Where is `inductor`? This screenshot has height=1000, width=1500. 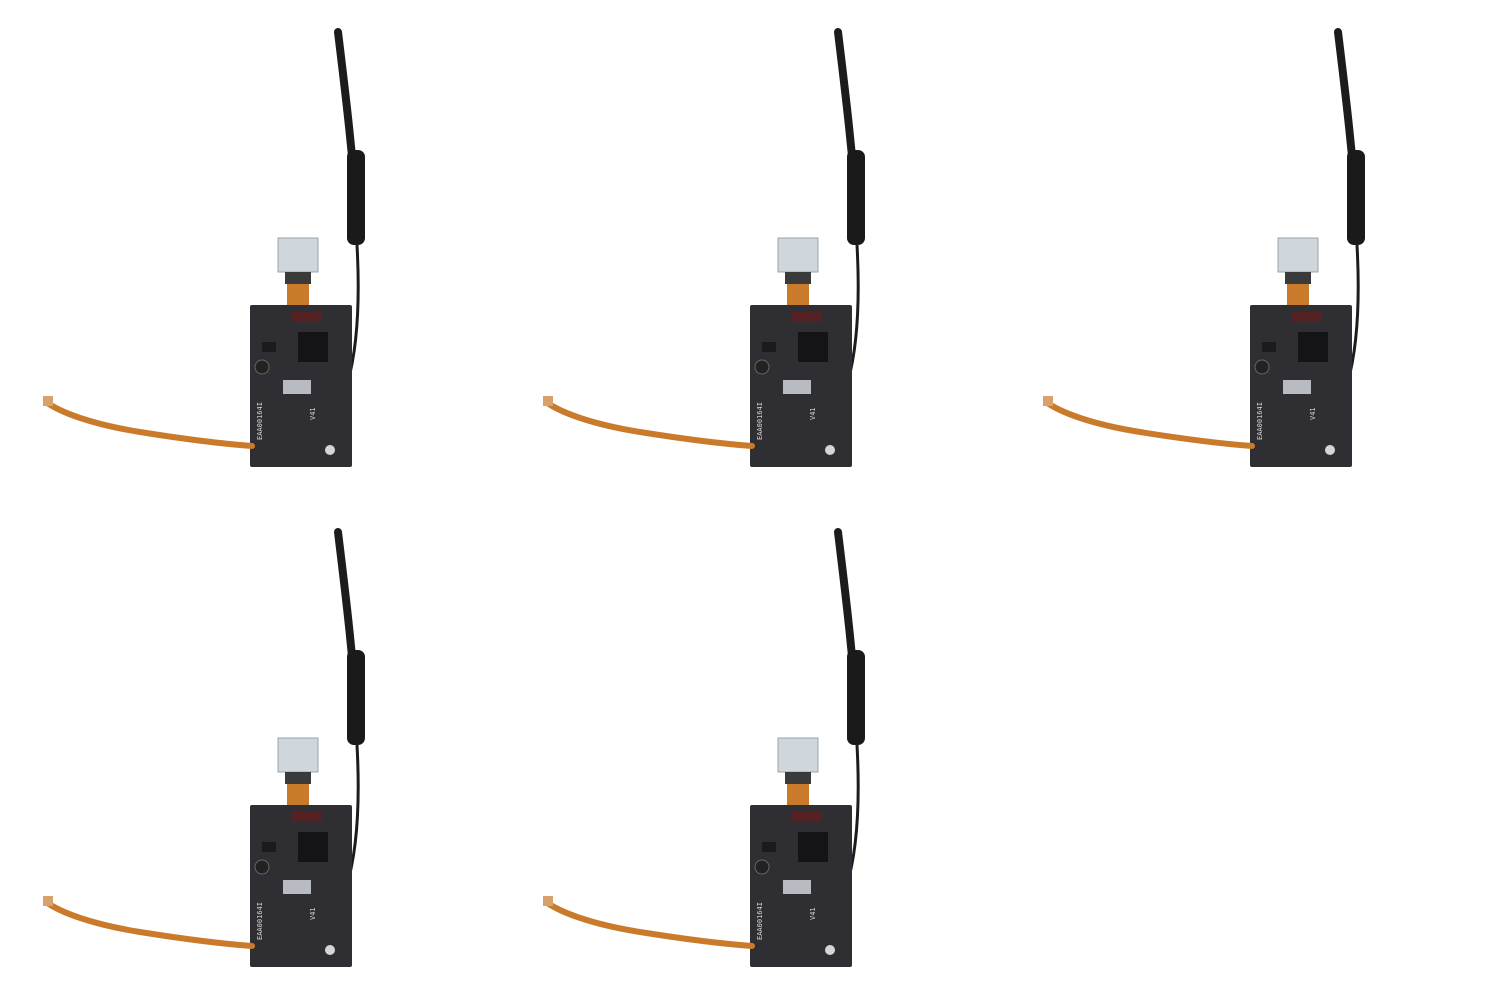
inductor is located at coordinates (262, 367).